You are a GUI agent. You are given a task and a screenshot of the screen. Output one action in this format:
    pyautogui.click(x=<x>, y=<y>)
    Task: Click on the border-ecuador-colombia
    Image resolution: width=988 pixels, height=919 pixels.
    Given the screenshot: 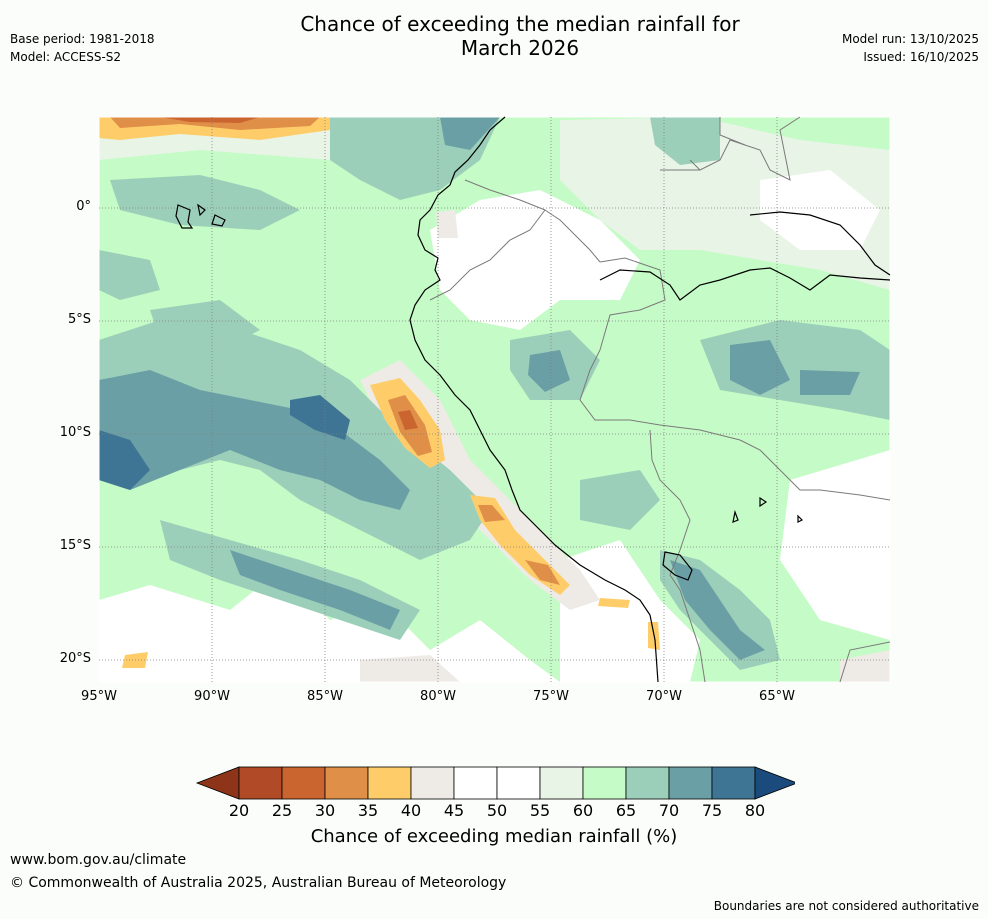 What is the action you would take?
    pyautogui.click(x=505, y=195)
    